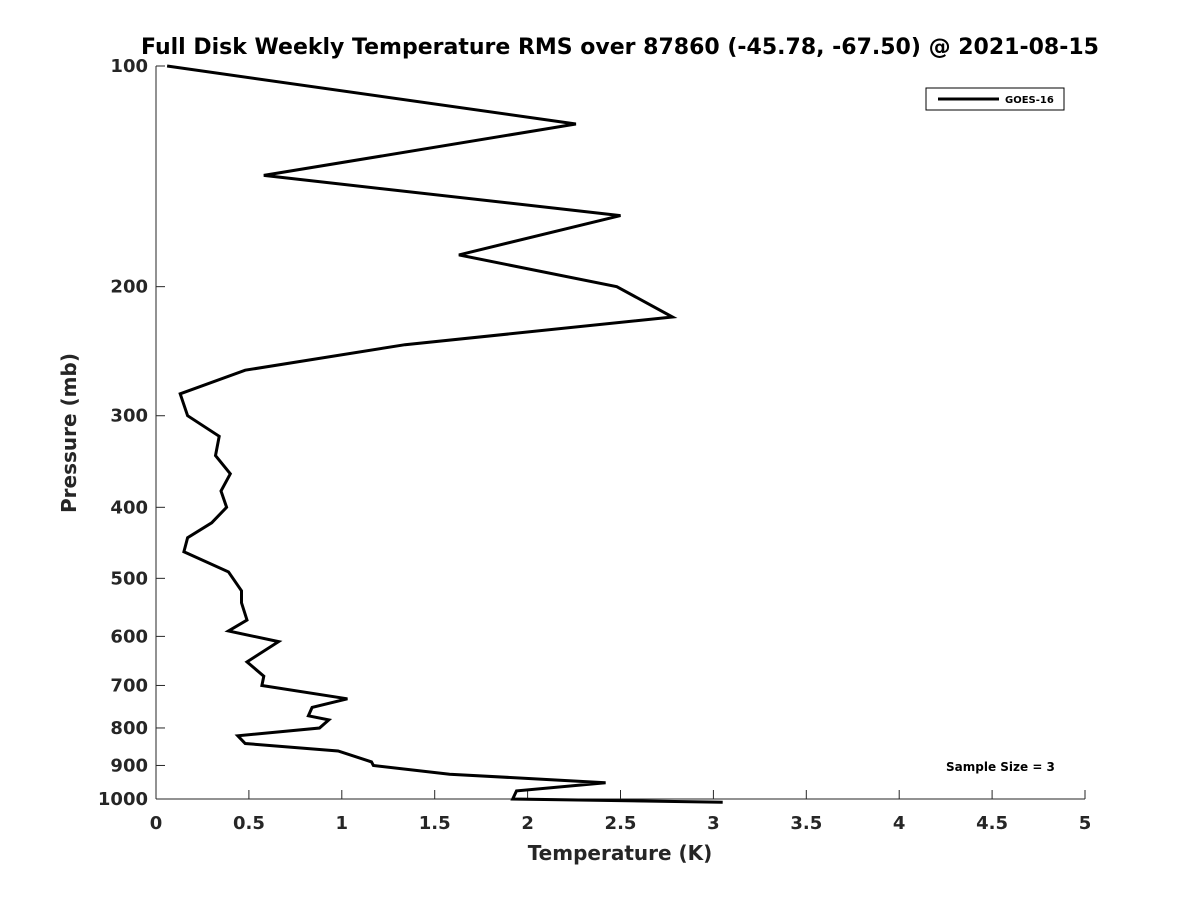 This screenshot has height=900, width=1200. What do you see at coordinates (899, 823) in the screenshot?
I see `x-tick-label: 4` at bounding box center [899, 823].